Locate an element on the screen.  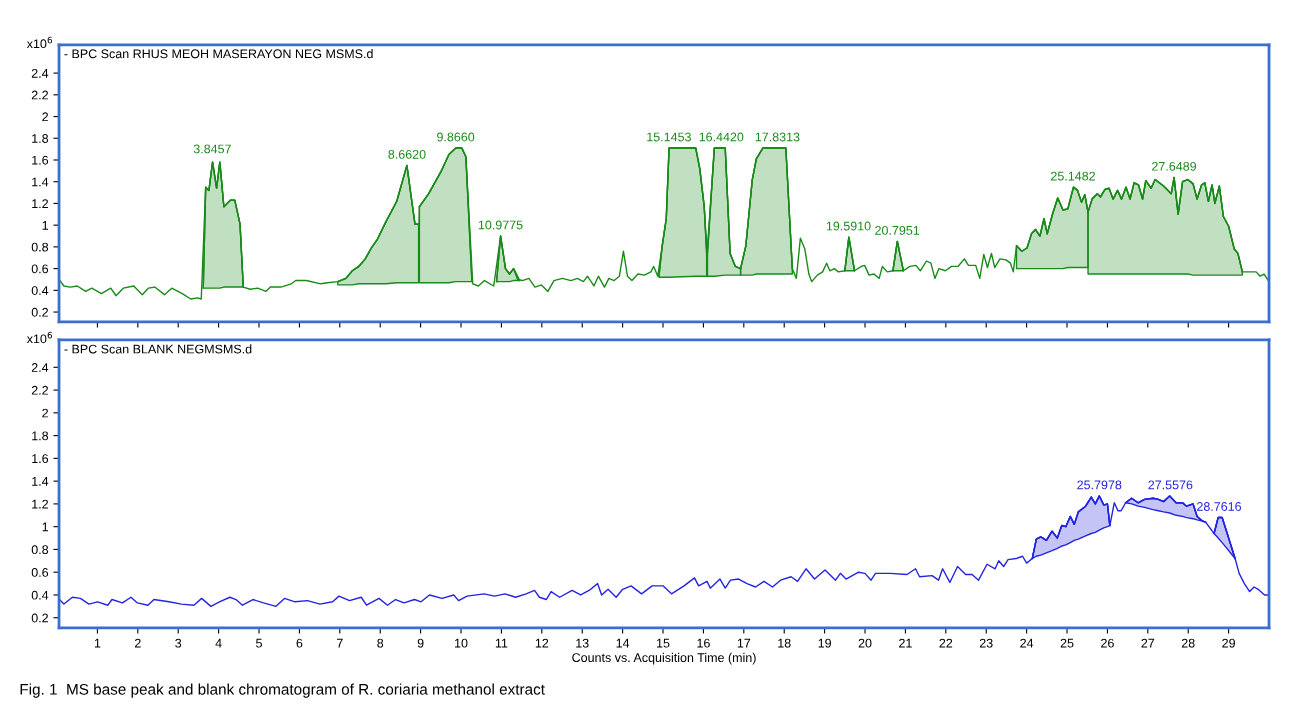
x-tick-label: 15 is located at coordinates (663, 643).